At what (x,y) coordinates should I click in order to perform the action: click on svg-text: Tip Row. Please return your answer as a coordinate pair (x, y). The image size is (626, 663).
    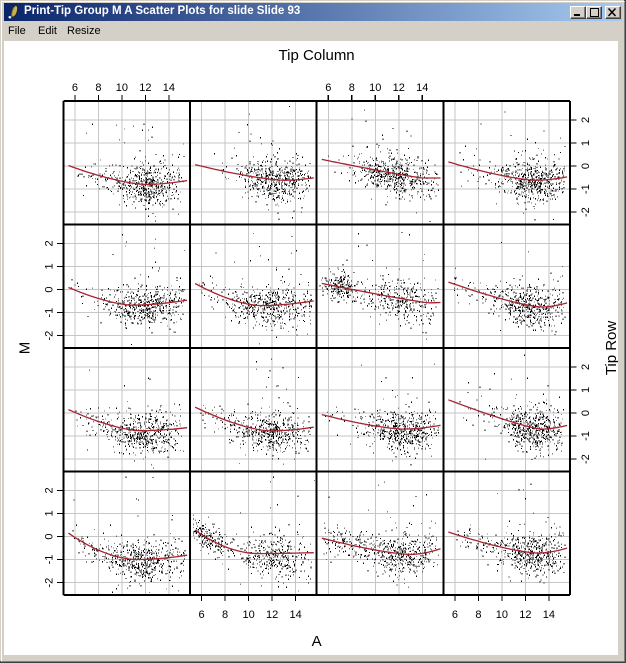
    Looking at the image, I should click on (610, 348).